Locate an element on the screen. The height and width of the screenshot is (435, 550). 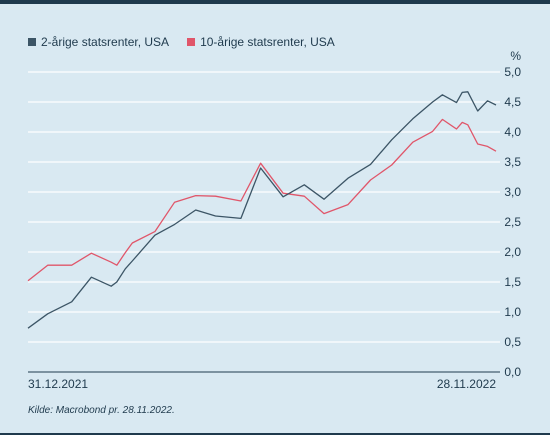
y-tick-label: 4,0 is located at coordinates (512, 132).